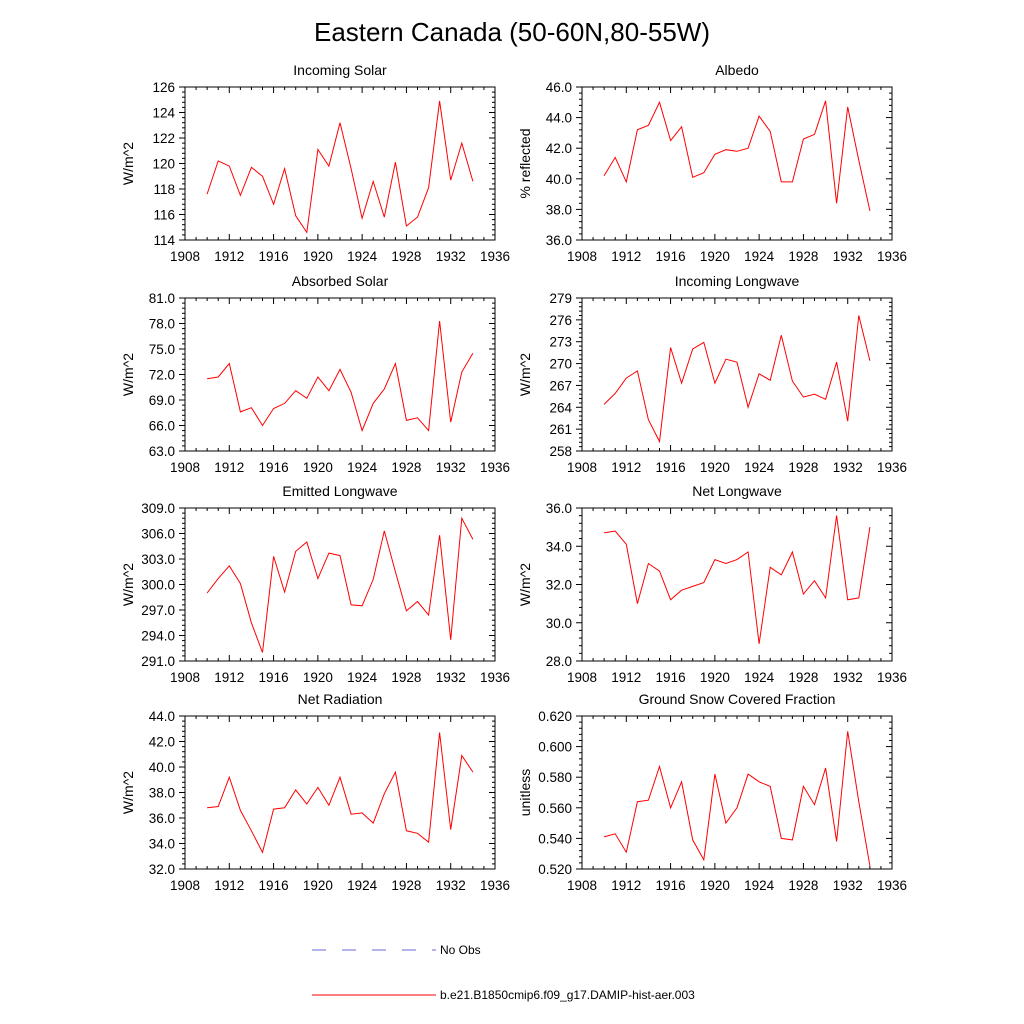  What do you see at coordinates (560, 429) in the screenshot?
I see `y-tick-label: 261` at bounding box center [560, 429].